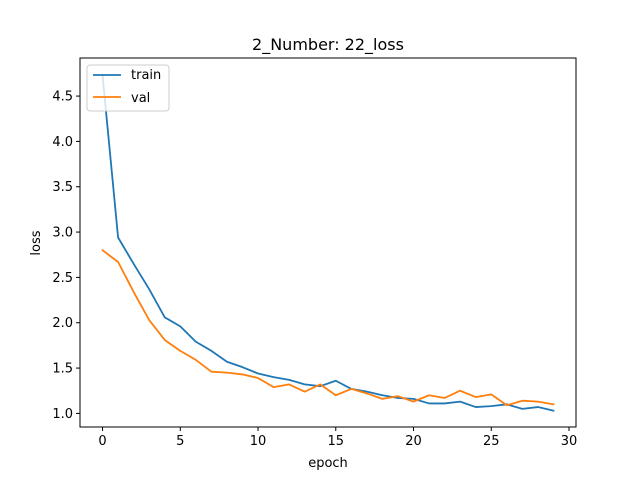 This screenshot has width=640, height=480. Describe the element at coordinates (140, 98) in the screenshot. I see `legend-label-val: val` at that location.